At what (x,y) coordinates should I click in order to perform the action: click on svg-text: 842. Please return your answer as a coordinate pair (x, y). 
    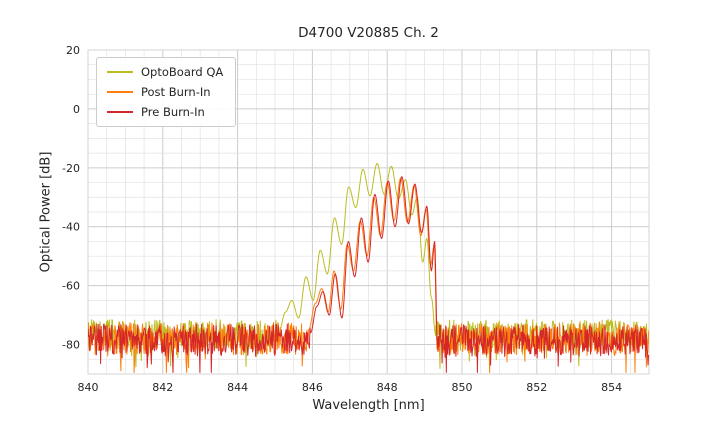
    Looking at the image, I should click on (162, 387).